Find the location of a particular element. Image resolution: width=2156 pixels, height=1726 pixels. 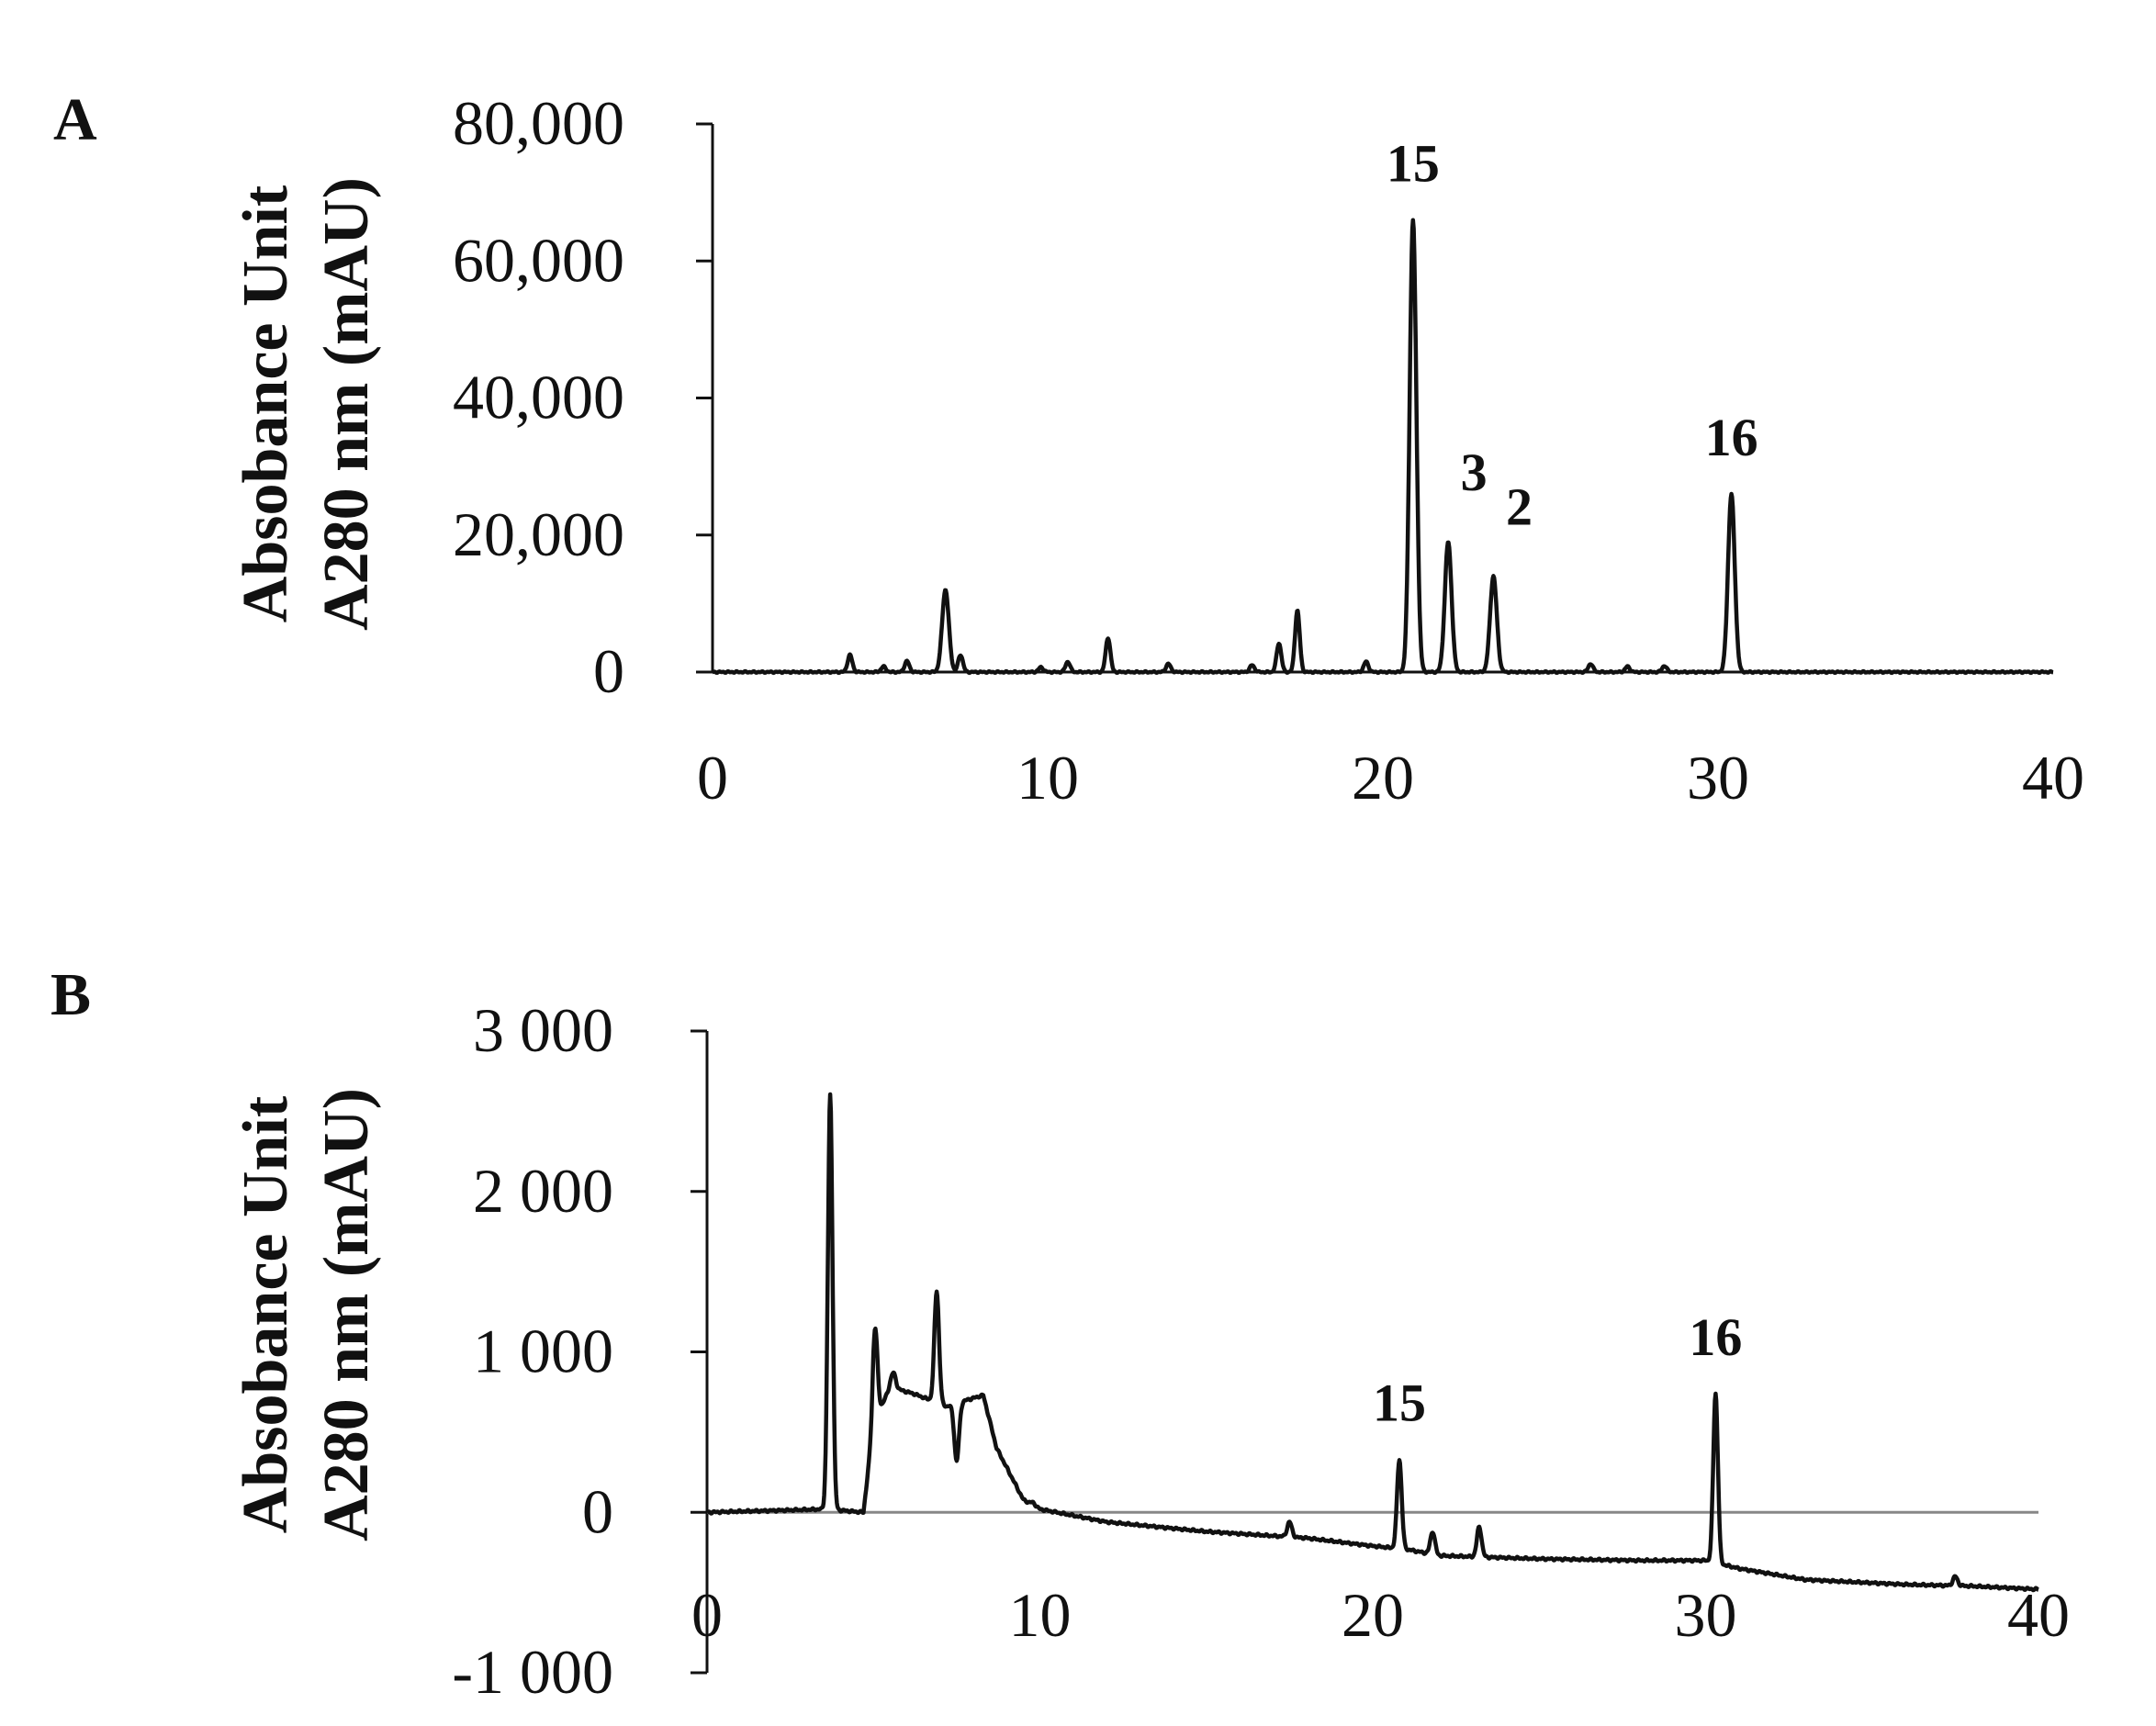

y-tick-label: -1 000 is located at coordinates (532, 1672).